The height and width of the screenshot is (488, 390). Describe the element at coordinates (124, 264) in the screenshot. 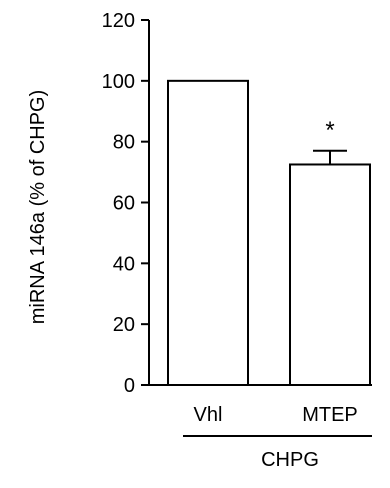

I see `y-tick-label-40: 40` at that location.